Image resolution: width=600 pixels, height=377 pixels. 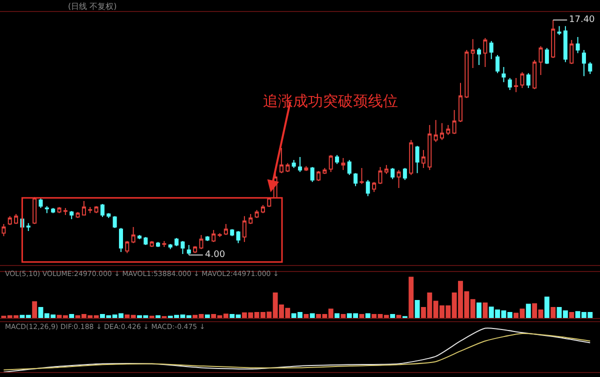 What do you see at coordinates (215, 255) in the screenshot?
I see `annotation: 4.00` at bounding box center [215, 255].